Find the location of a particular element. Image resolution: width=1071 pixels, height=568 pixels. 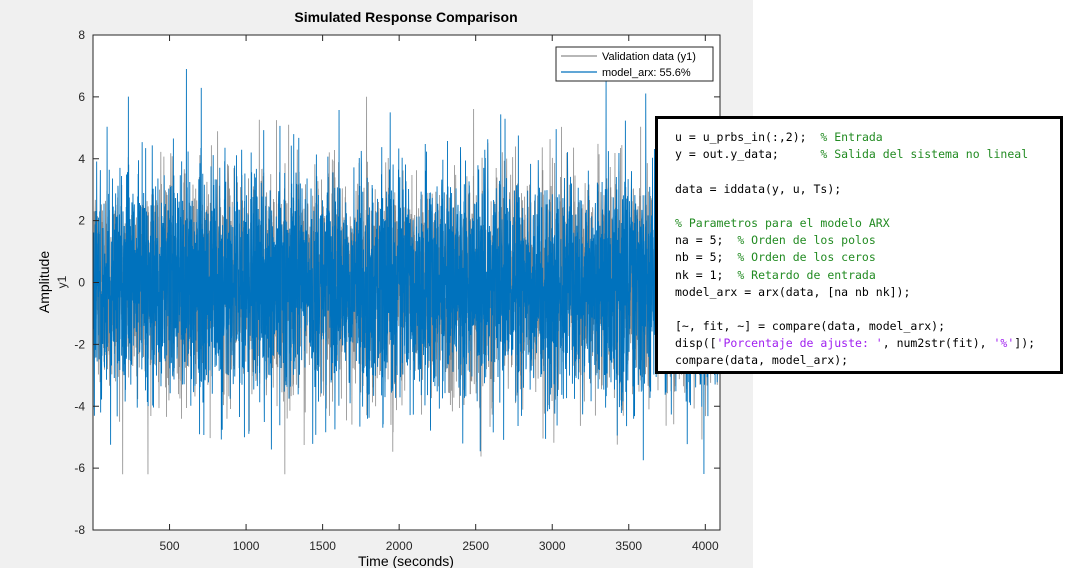

code-token-code: nk = 1; is located at coordinates (706, 274).